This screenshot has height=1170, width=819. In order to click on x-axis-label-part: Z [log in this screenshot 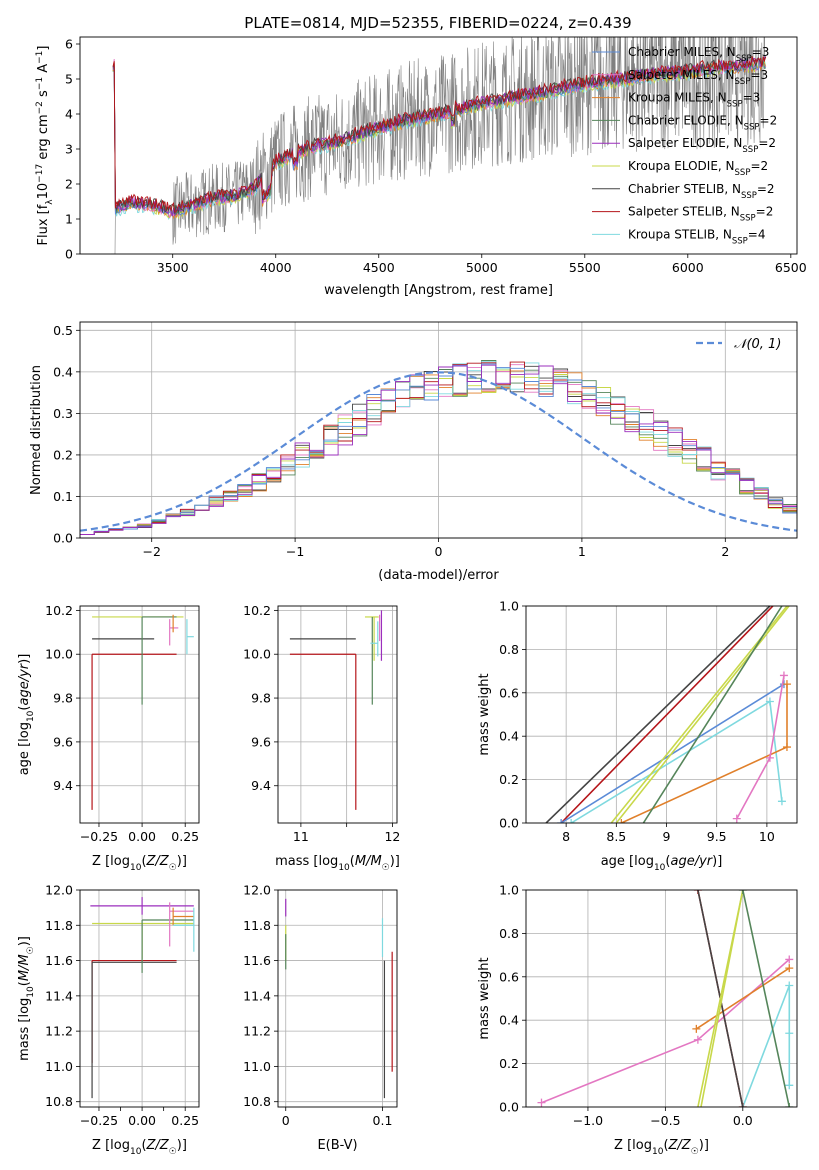, I will do `click(111, 1145)`.